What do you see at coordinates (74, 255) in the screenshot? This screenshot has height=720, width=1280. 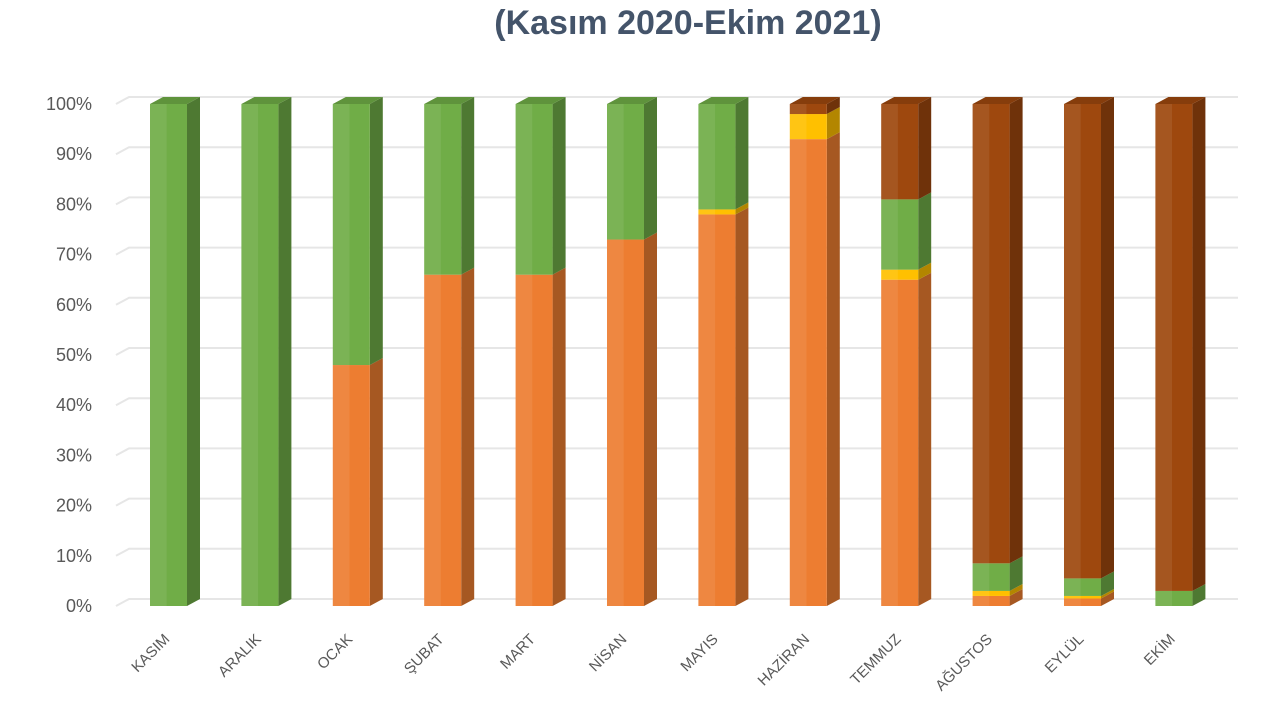 I see `y-tick-label: 70%` at bounding box center [74, 255].